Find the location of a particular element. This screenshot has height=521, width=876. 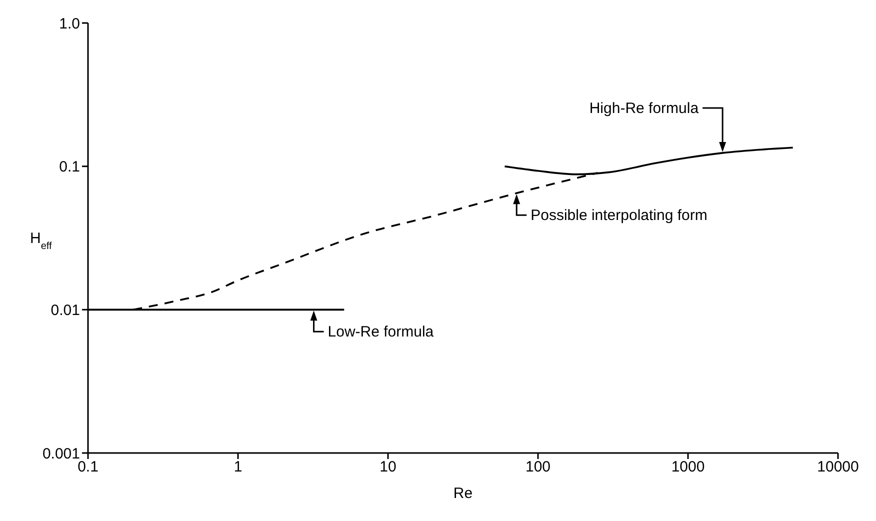

y-tick-label: 0.001 is located at coordinates (61, 453).